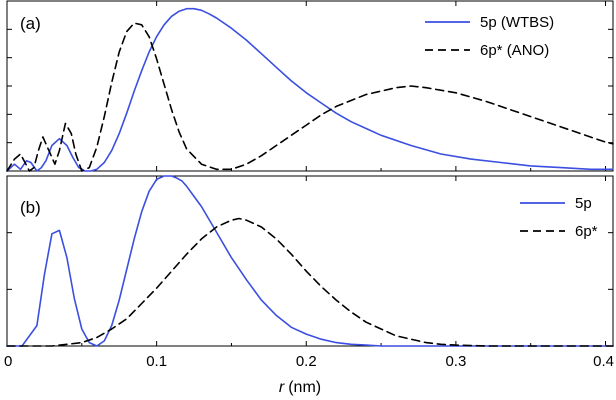 The width and height of the screenshot is (616, 400). What do you see at coordinates (583, 203) in the screenshot?
I see `legend-b-label-5p: 5p` at bounding box center [583, 203].